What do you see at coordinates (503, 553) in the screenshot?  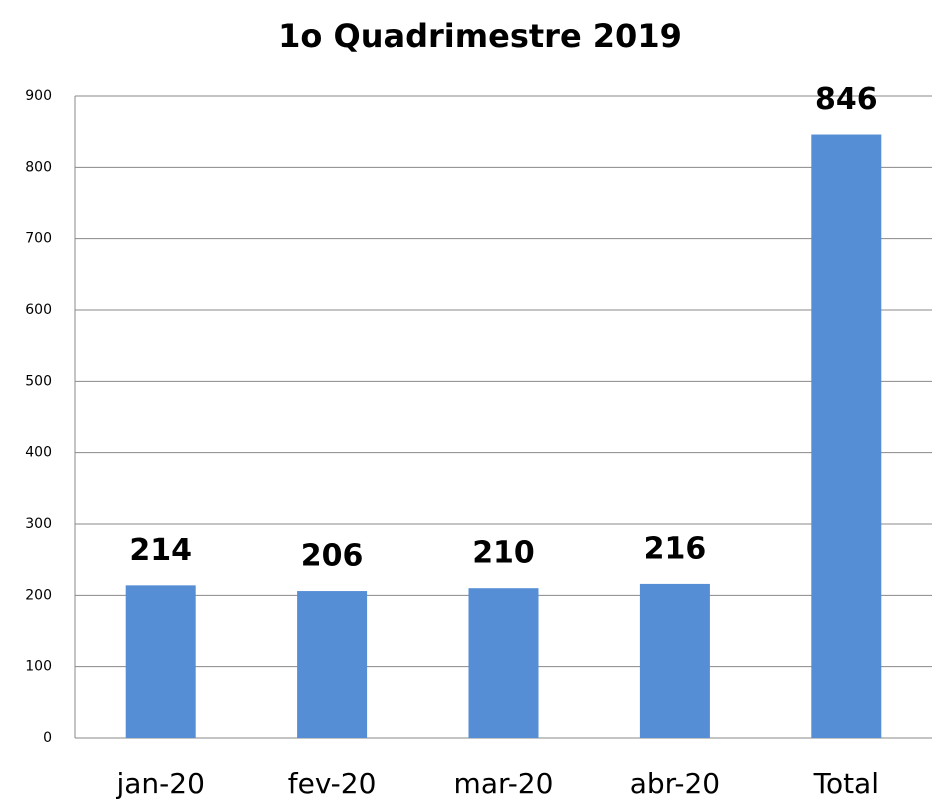 I see `data-label: 210` at bounding box center [503, 553].